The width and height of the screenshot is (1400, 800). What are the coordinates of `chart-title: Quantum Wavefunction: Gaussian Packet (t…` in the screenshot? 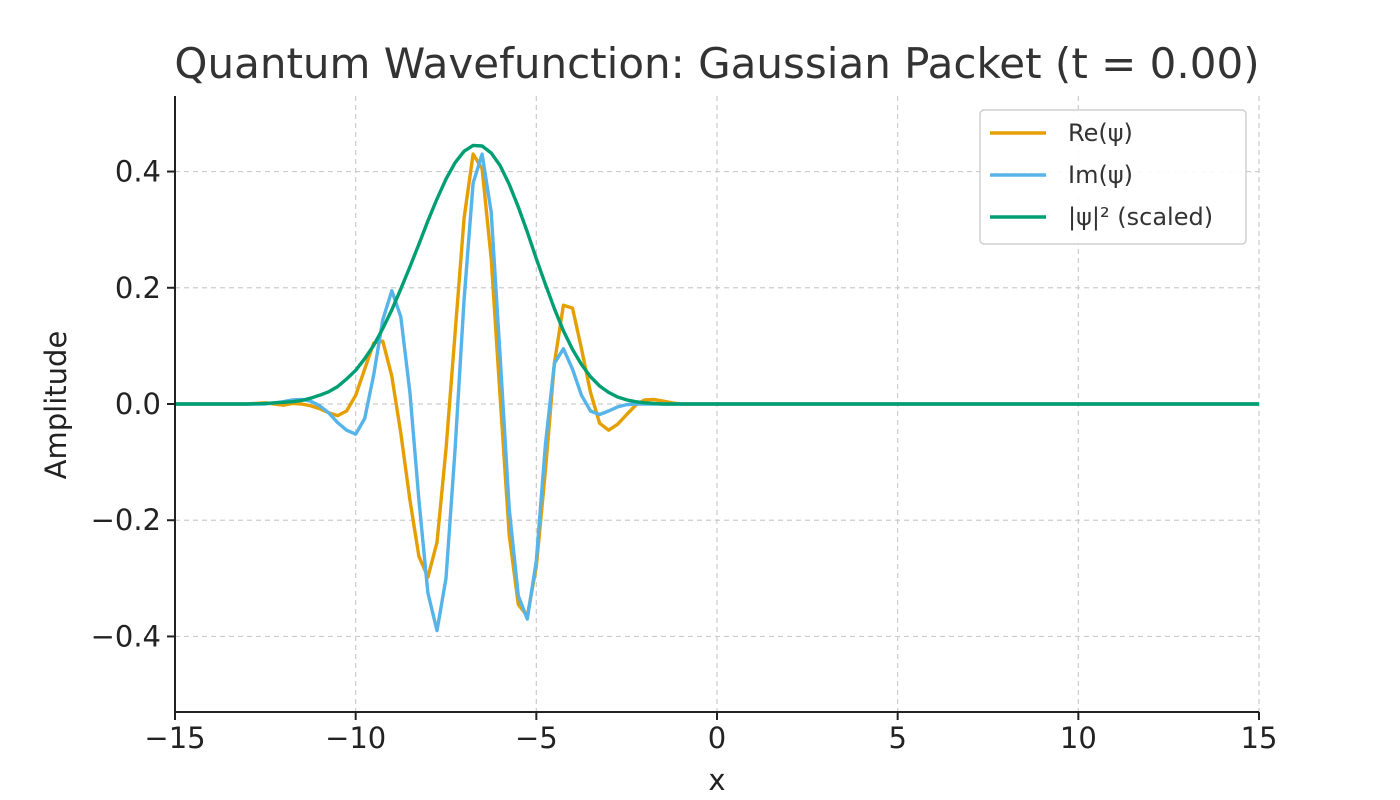 It's located at (716, 63).